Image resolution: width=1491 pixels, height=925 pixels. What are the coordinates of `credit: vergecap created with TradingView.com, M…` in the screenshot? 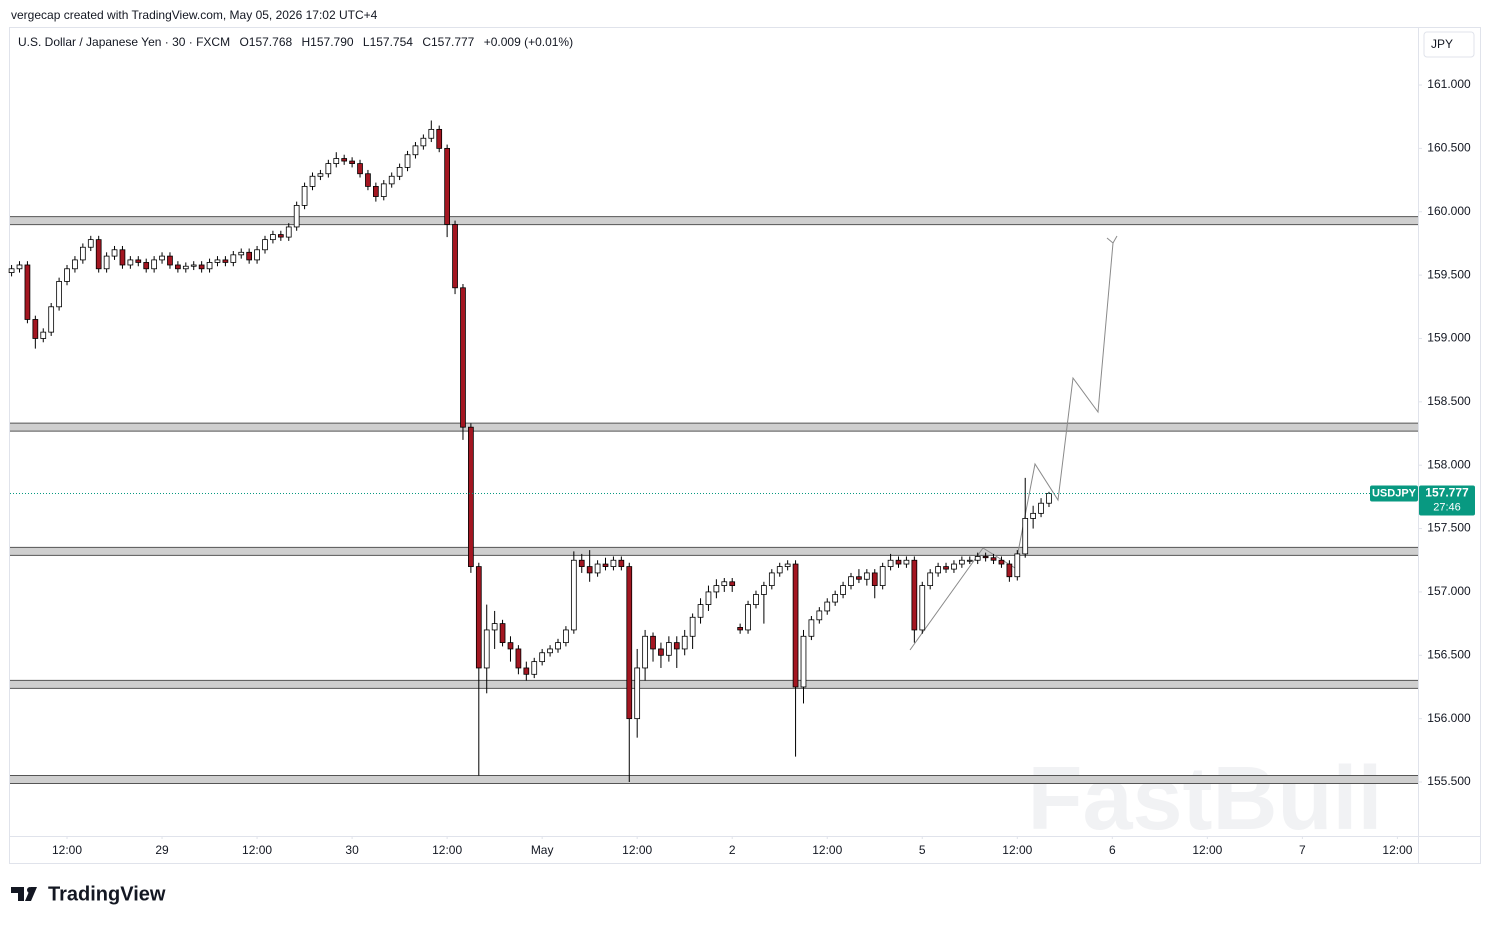 It's located at (194, 15).